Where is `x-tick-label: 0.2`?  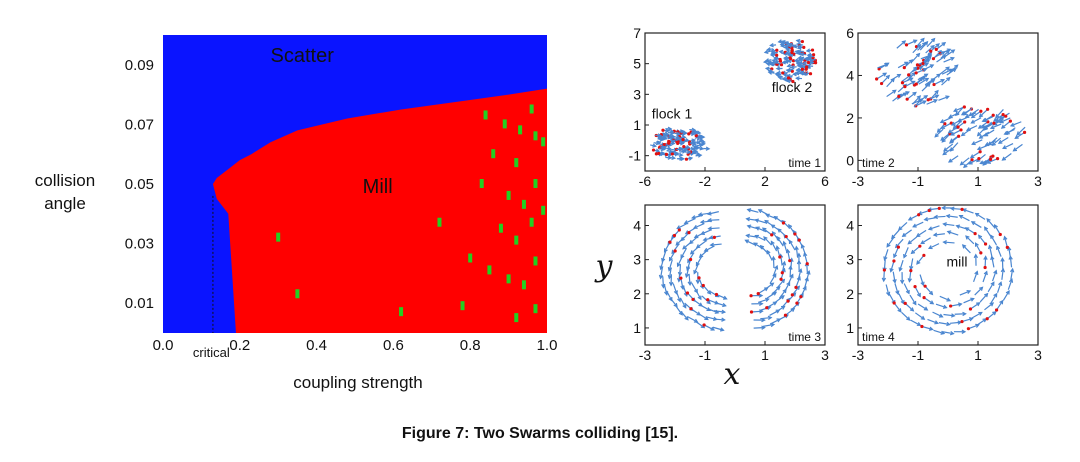
x-tick-label: 0.2 is located at coordinates (239, 345).